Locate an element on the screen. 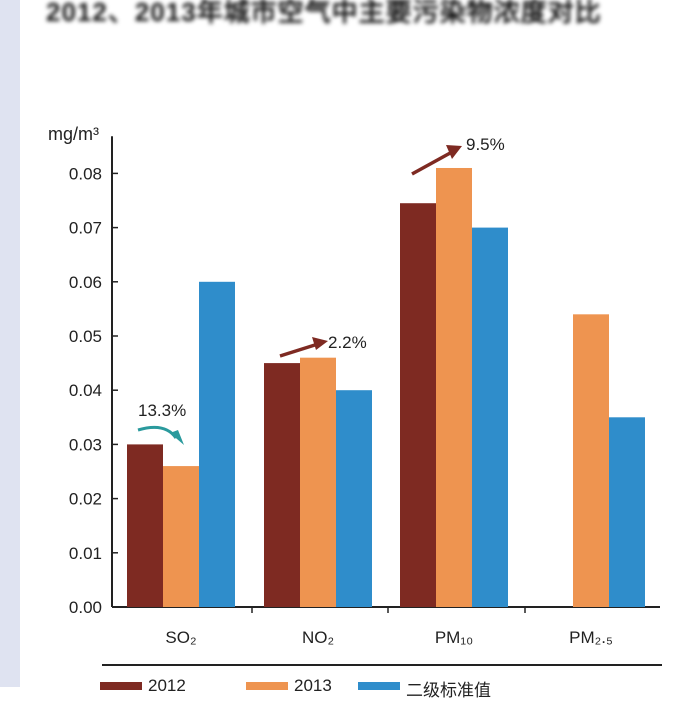  x-tick-label: PM₁₀ is located at coordinates (454, 637).